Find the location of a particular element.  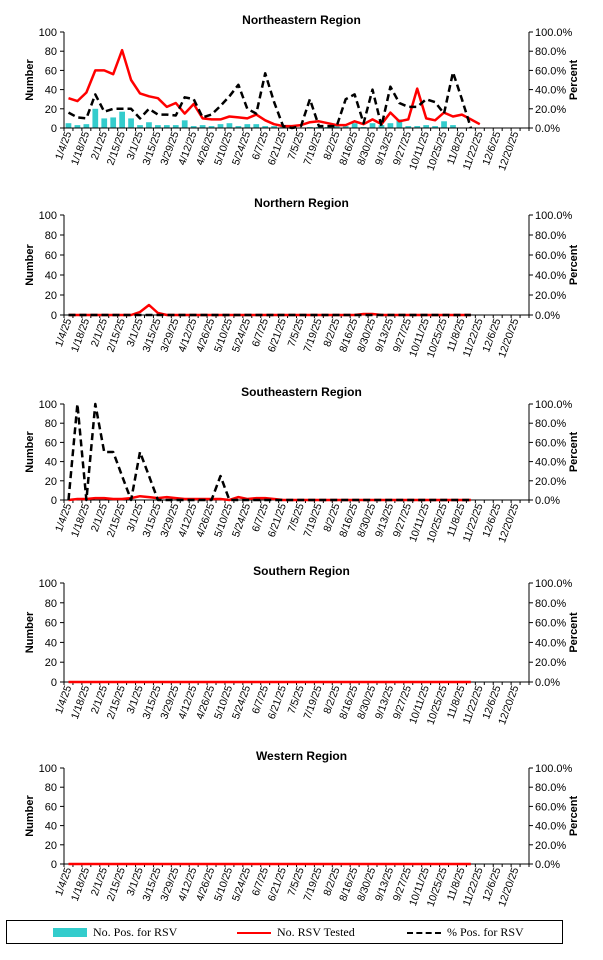

legend-swatch-percent is located at coordinates (424, 932).